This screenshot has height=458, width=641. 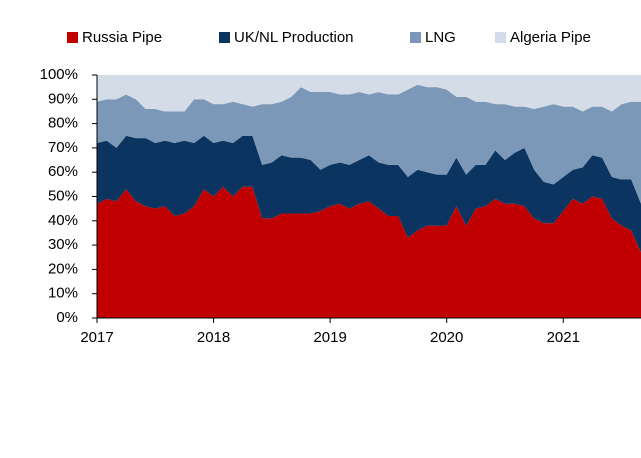 I want to click on y-tick-label: 80%, so click(x=63, y=123).